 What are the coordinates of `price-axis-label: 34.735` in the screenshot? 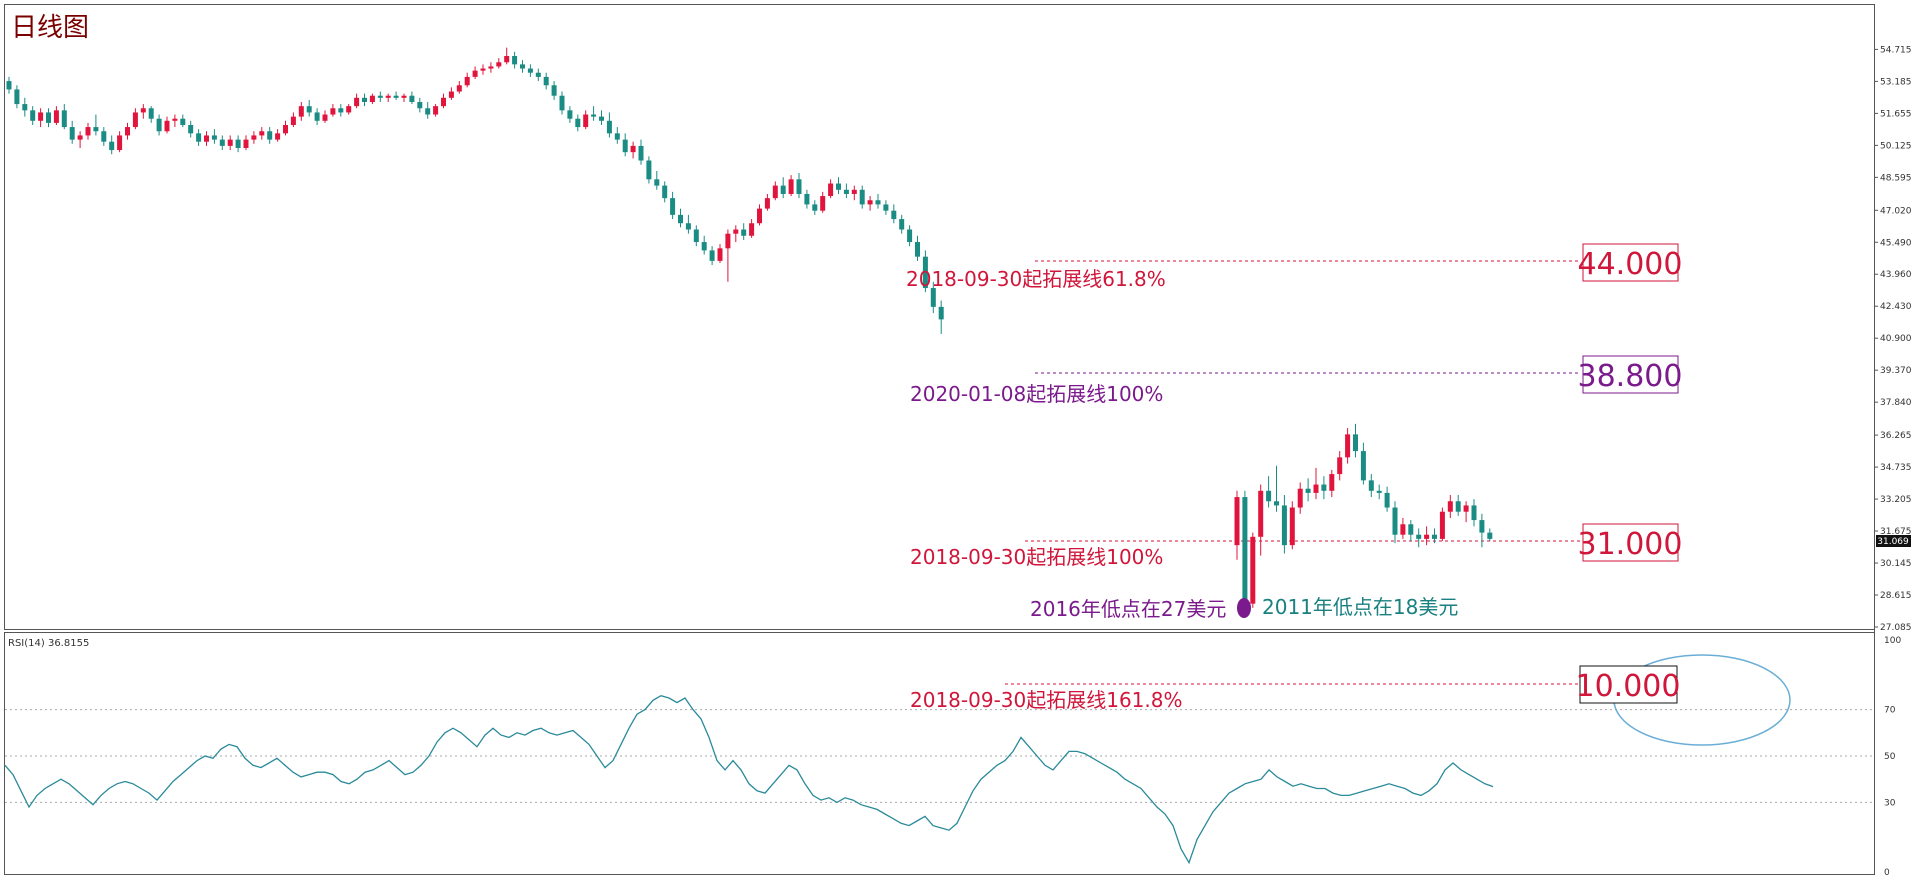 It's located at (1895, 468).